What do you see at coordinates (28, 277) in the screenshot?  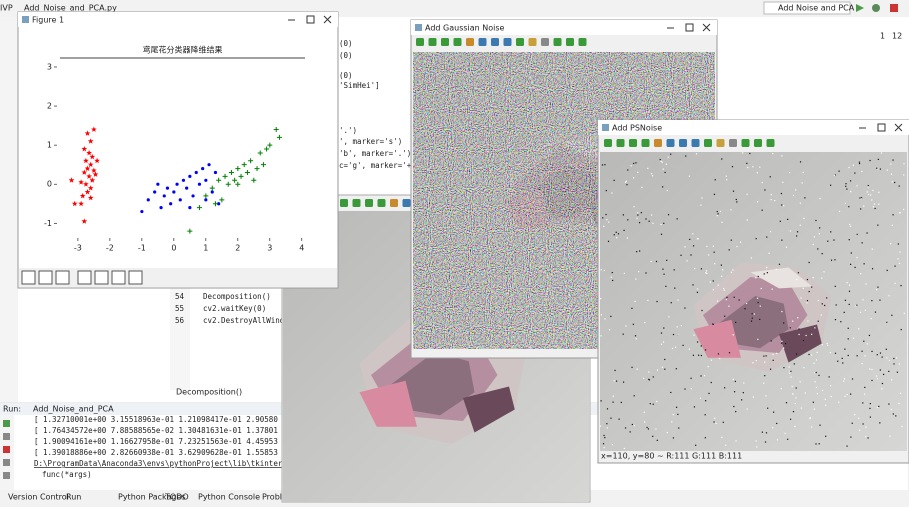 I see `home-button` at bounding box center [28, 277].